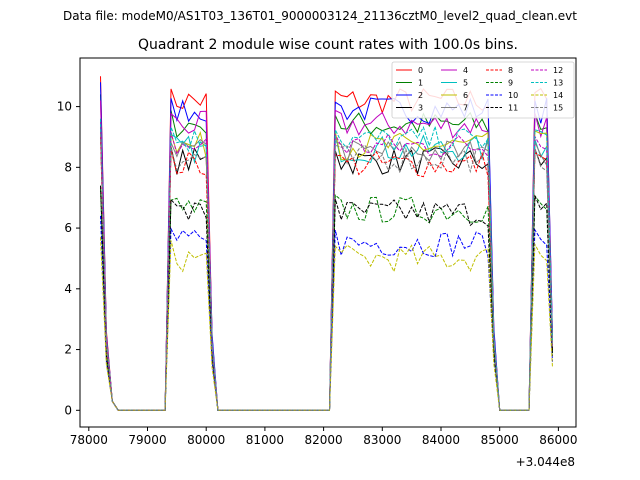 Image resolution: width=640 pixels, height=480 pixels. I want to click on legend-label: 11, so click(513, 108).